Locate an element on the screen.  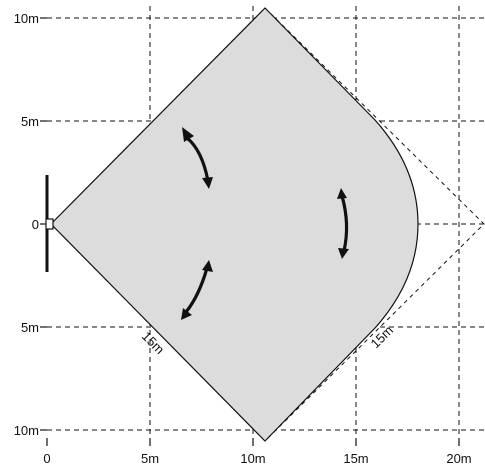
motion-arrow-right is located at coordinates (343, 223).